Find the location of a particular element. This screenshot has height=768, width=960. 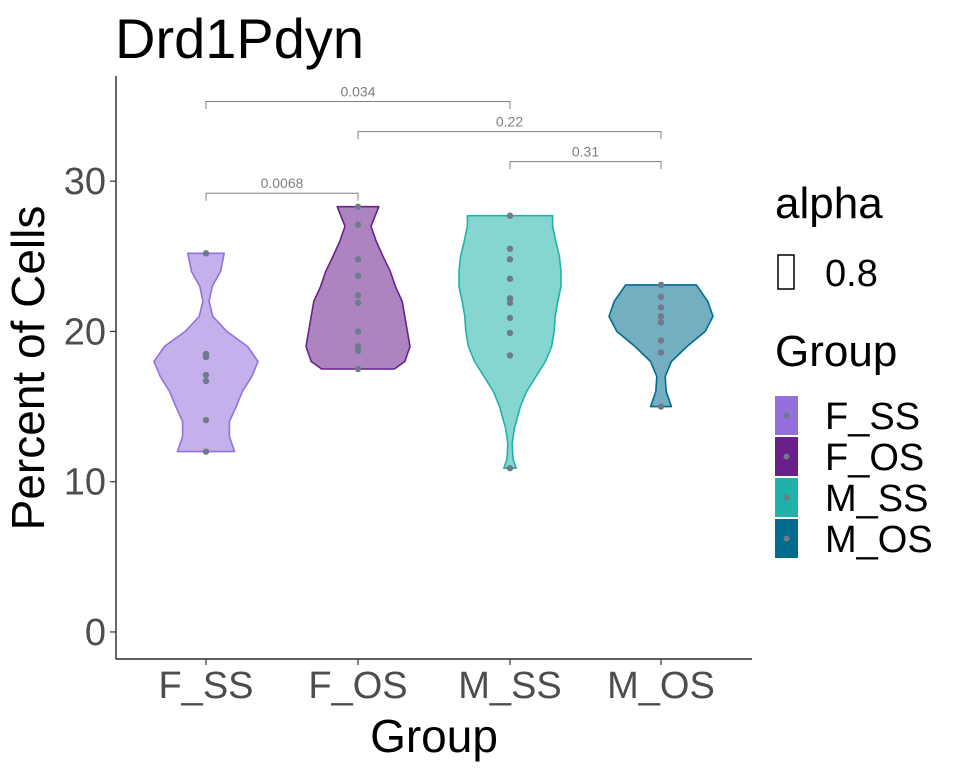

x-axis-title: Group is located at coordinates (434, 736).